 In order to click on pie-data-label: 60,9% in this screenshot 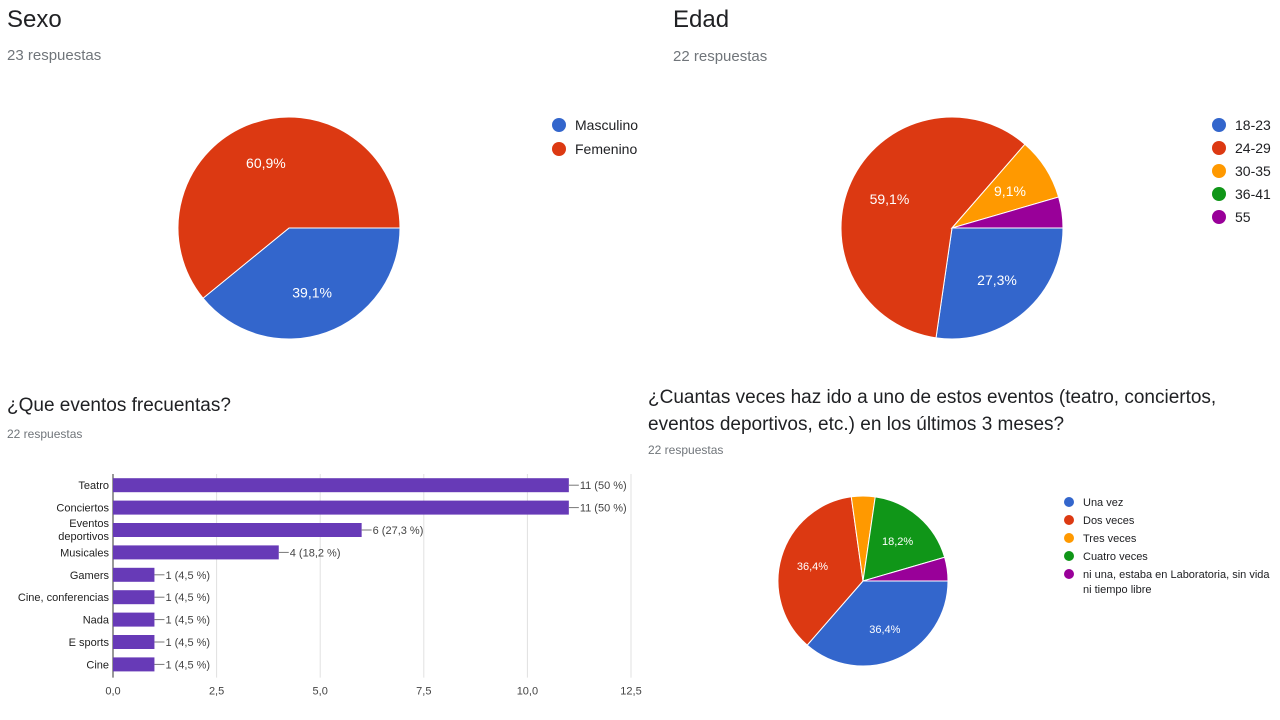, I will do `click(266, 163)`.